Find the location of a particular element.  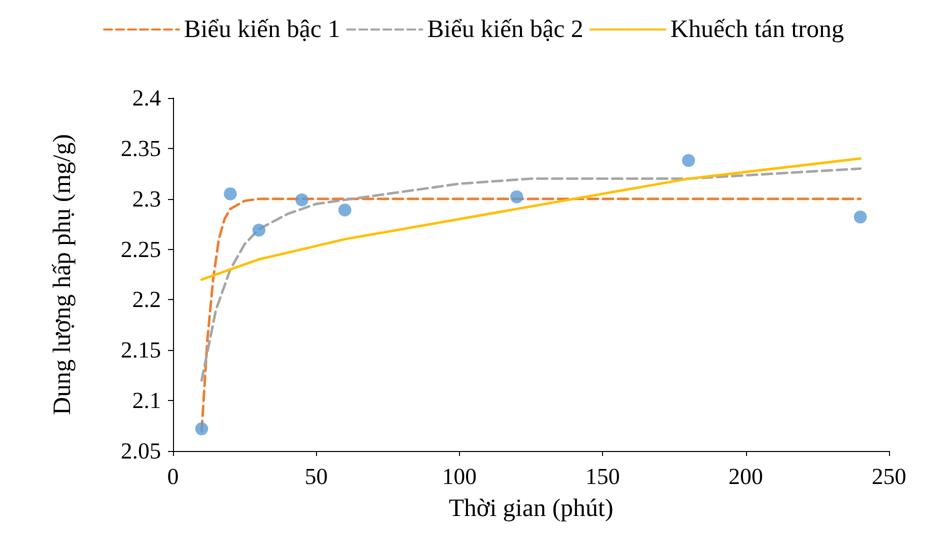

legend-label: Khuếch tán trong is located at coordinates (757, 29).